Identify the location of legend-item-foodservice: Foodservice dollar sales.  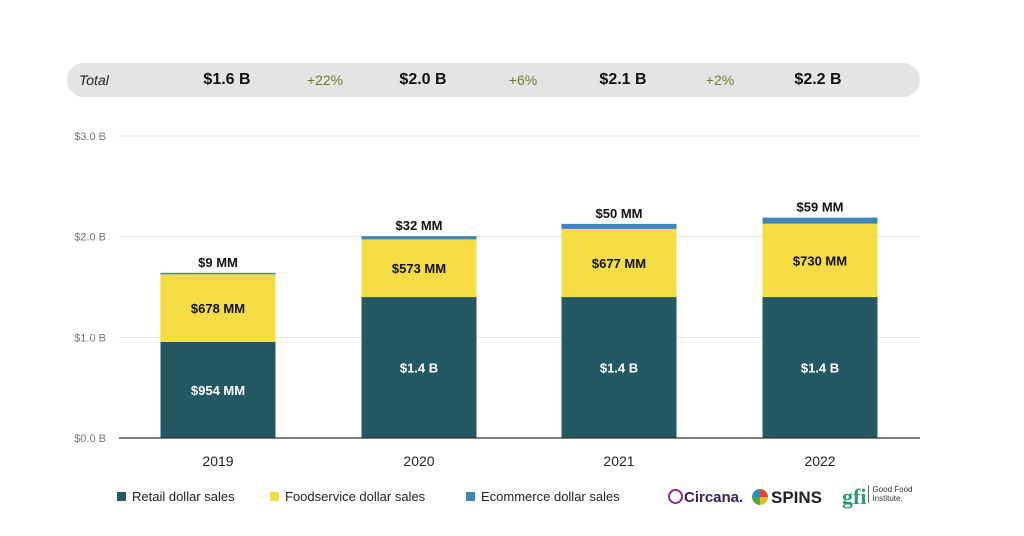
(347, 496).